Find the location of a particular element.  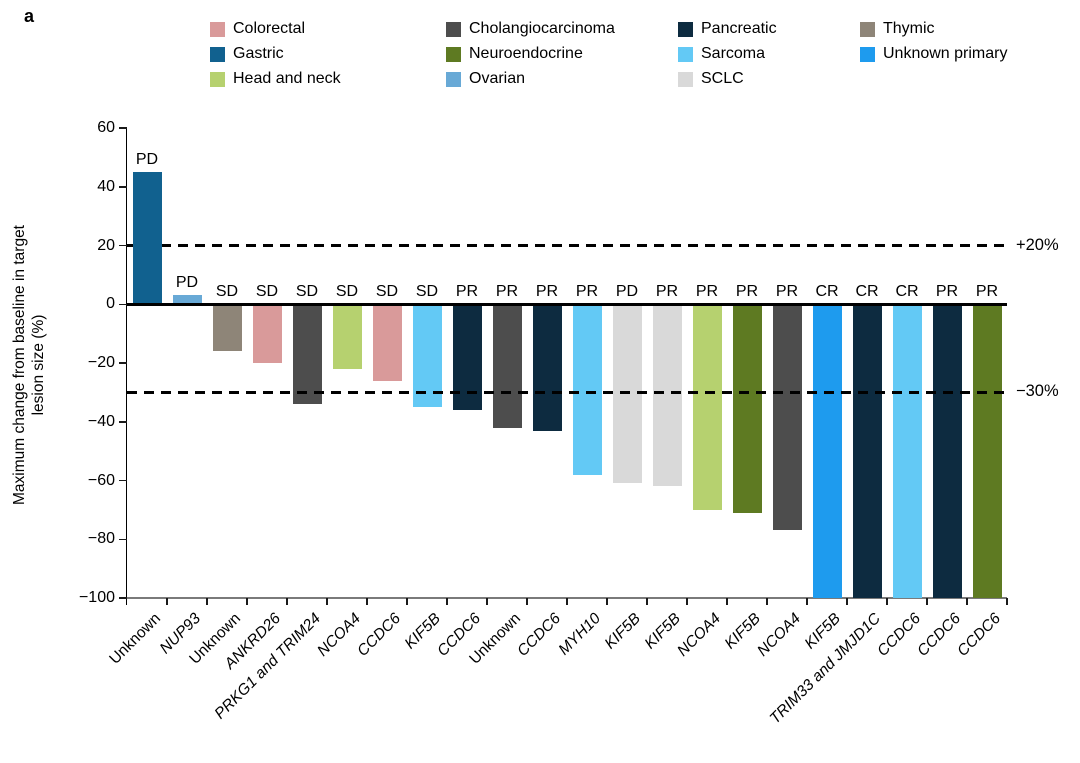

bar-sclc is located at coordinates (667, 395).